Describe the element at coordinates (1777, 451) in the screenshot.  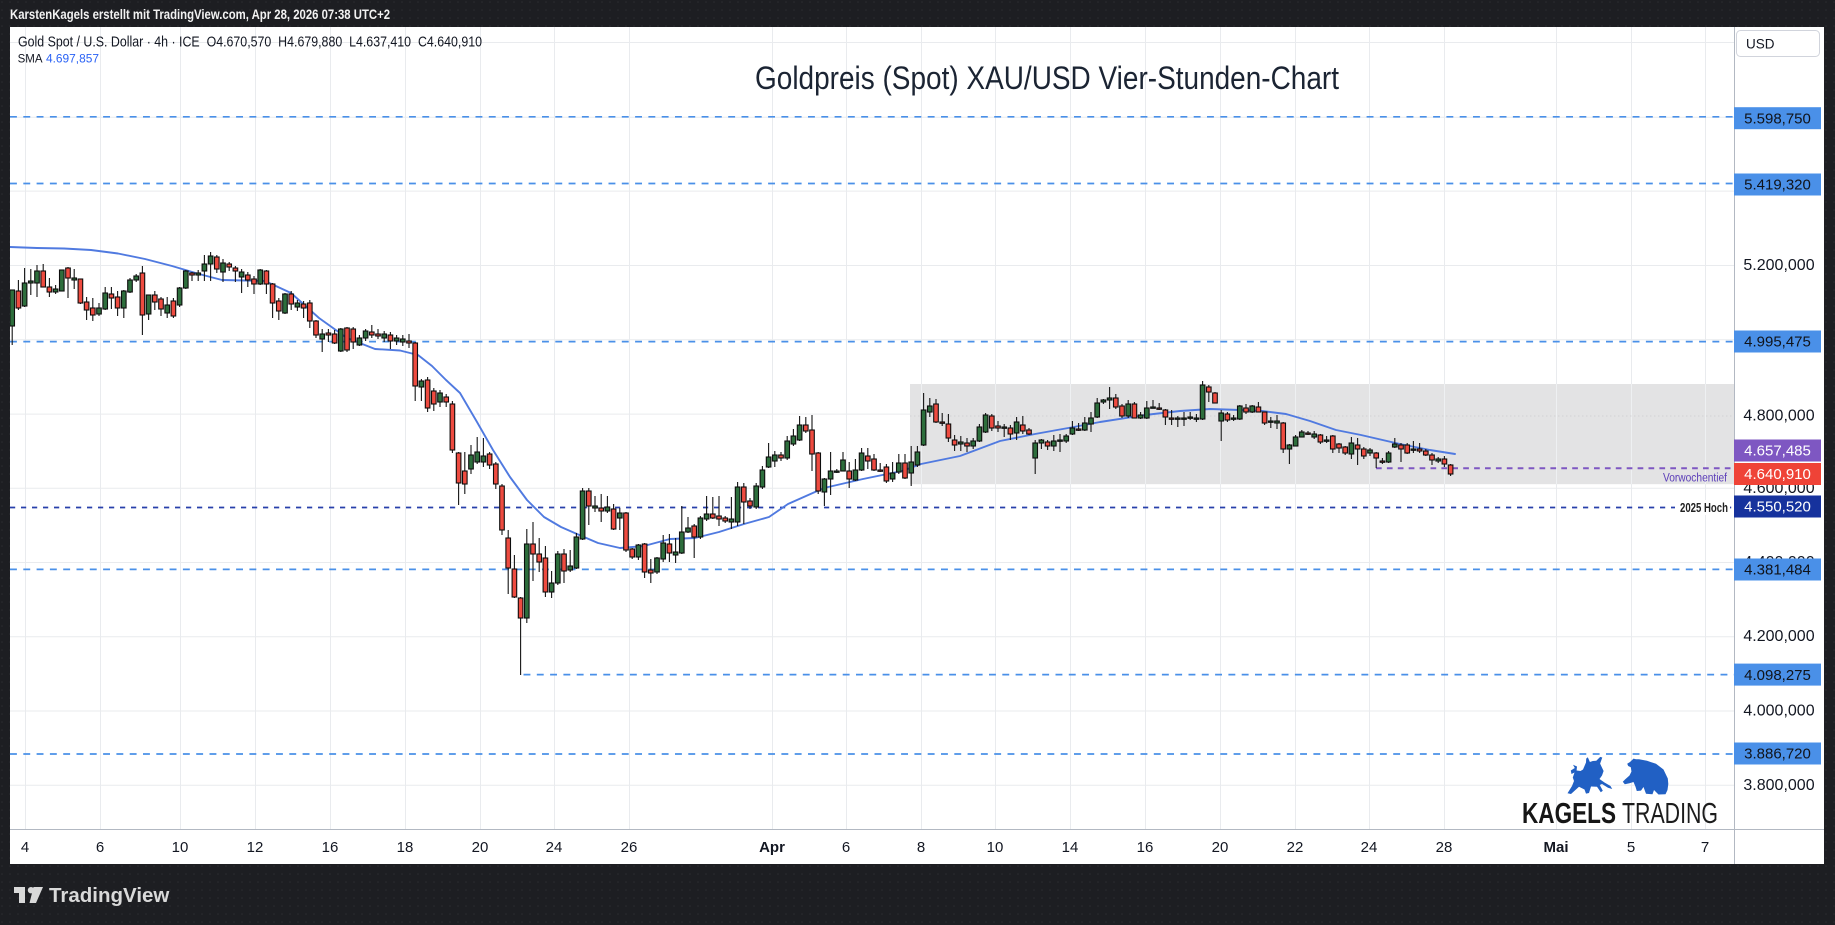
I see `svg-text: 4.657,485` at that location.